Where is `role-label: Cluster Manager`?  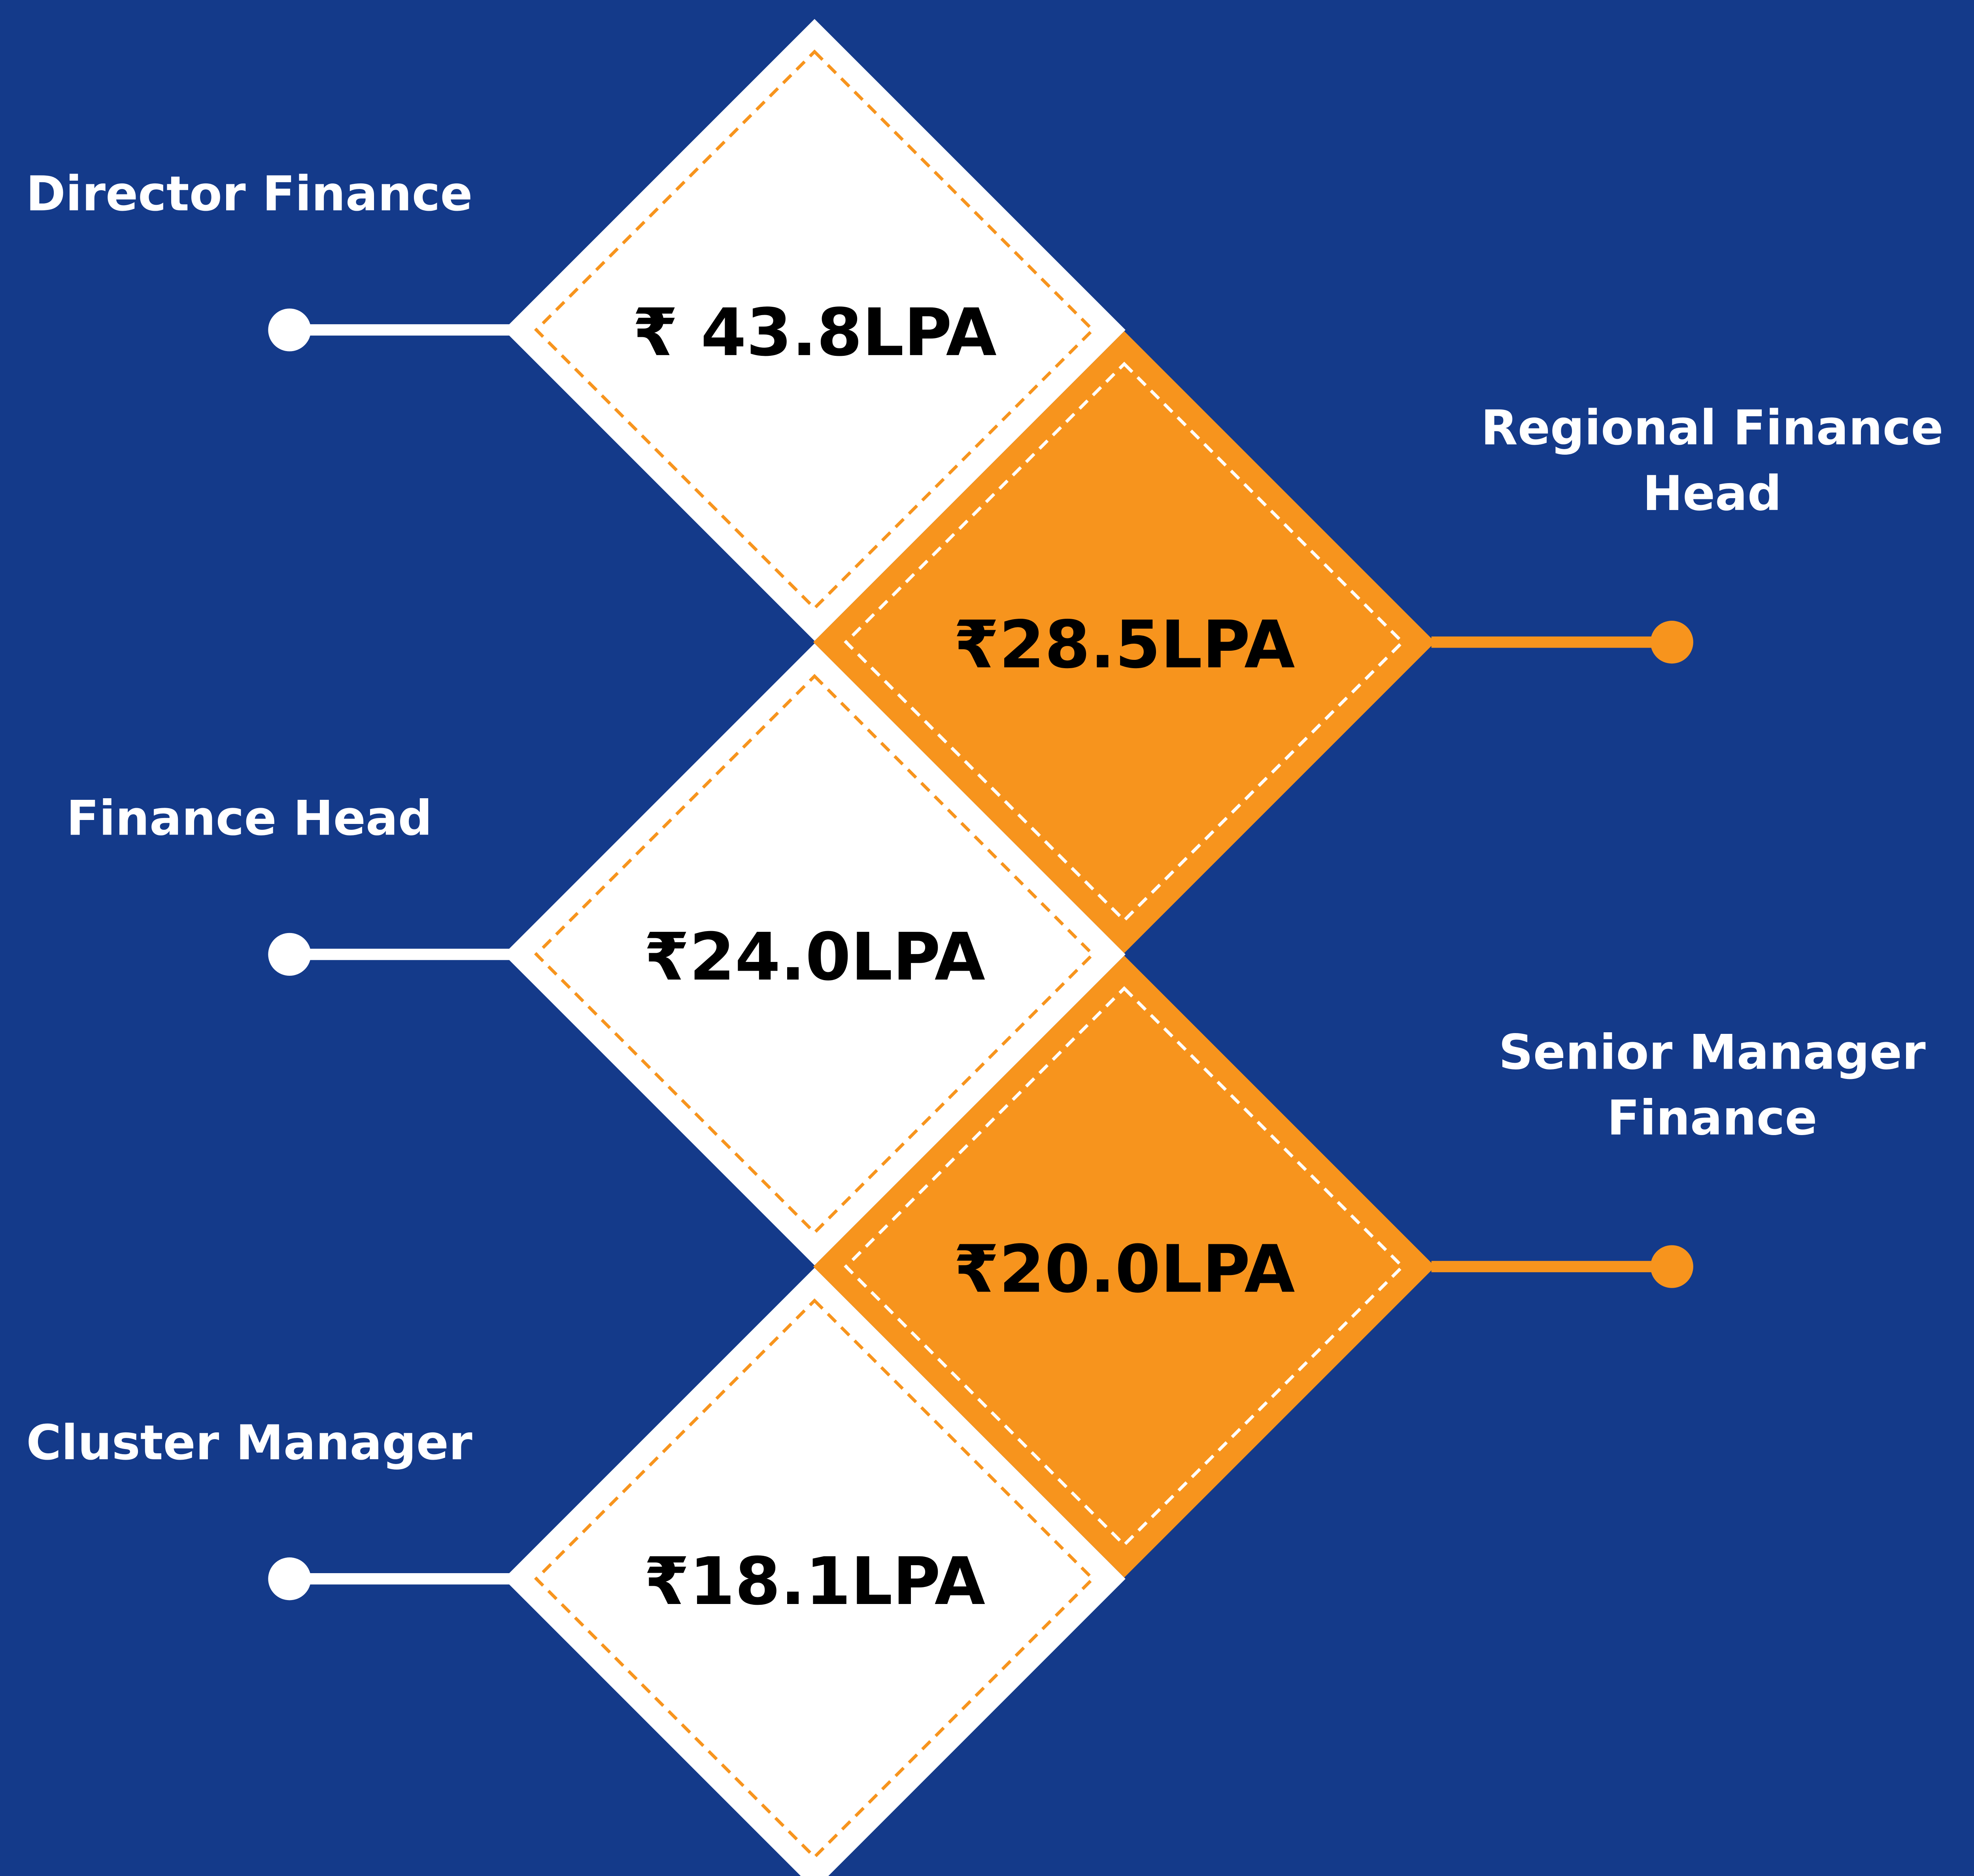
role-label: Cluster Manager is located at coordinates (249, 1443).